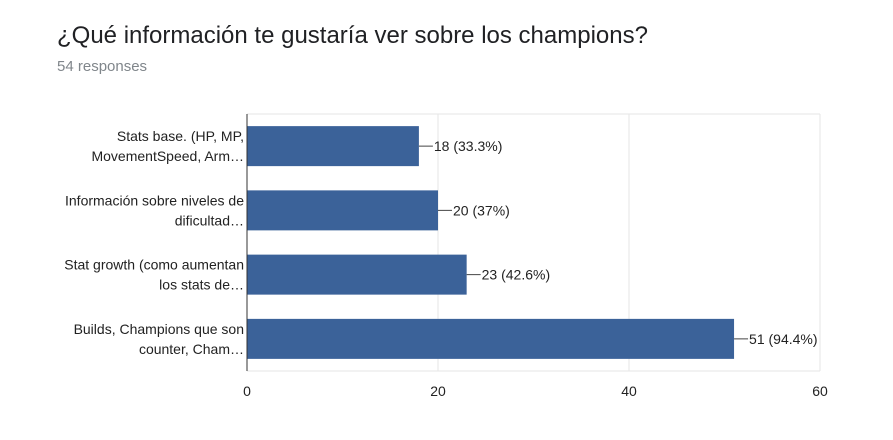 Image resolution: width=893 pixels, height=440 pixels. Describe the element at coordinates (102, 66) in the screenshot. I see `response-count: 54 responses` at that location.